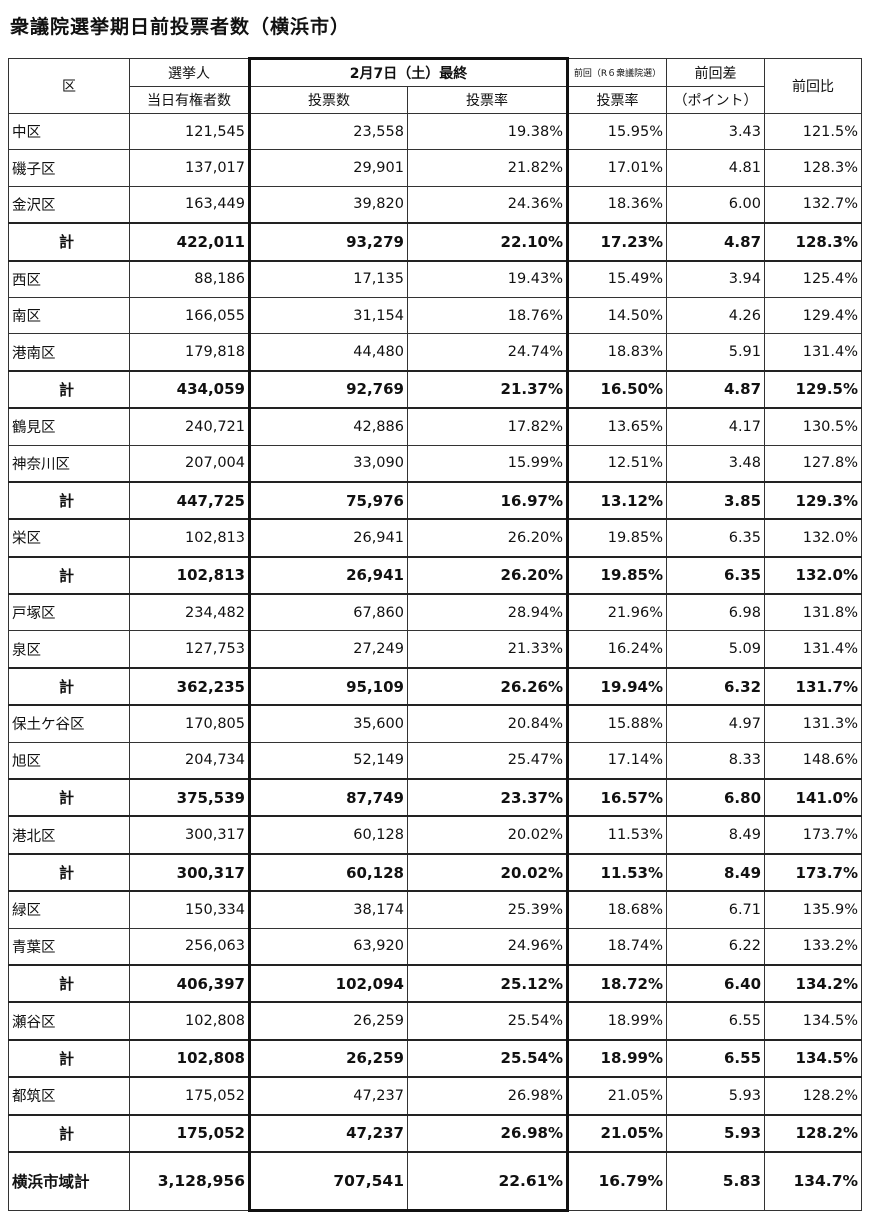 This screenshot has height=1212, width=870. Describe the element at coordinates (813, 500) in the screenshot. I see `cell-ratio: 129.3%` at that location.